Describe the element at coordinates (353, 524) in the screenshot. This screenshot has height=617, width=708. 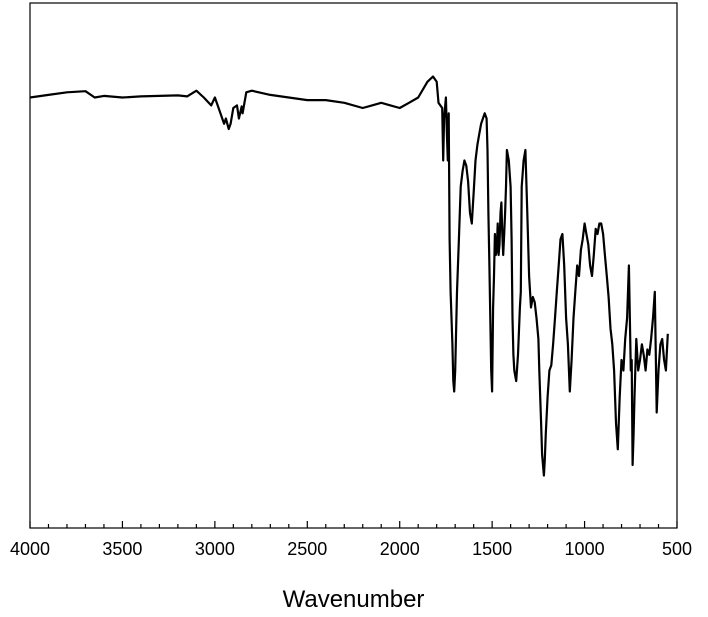
I see `x-axis-ticks` at that location.